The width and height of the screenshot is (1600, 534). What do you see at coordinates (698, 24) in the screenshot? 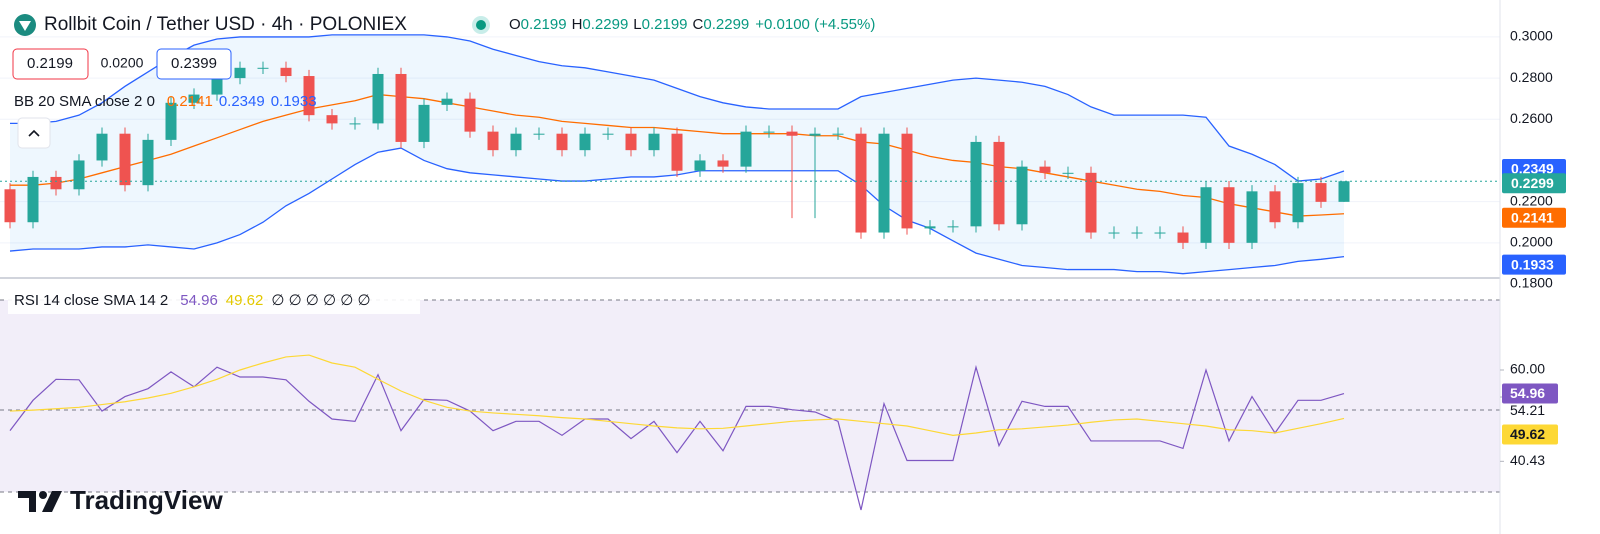
I see `c-label: C` at bounding box center [698, 24].